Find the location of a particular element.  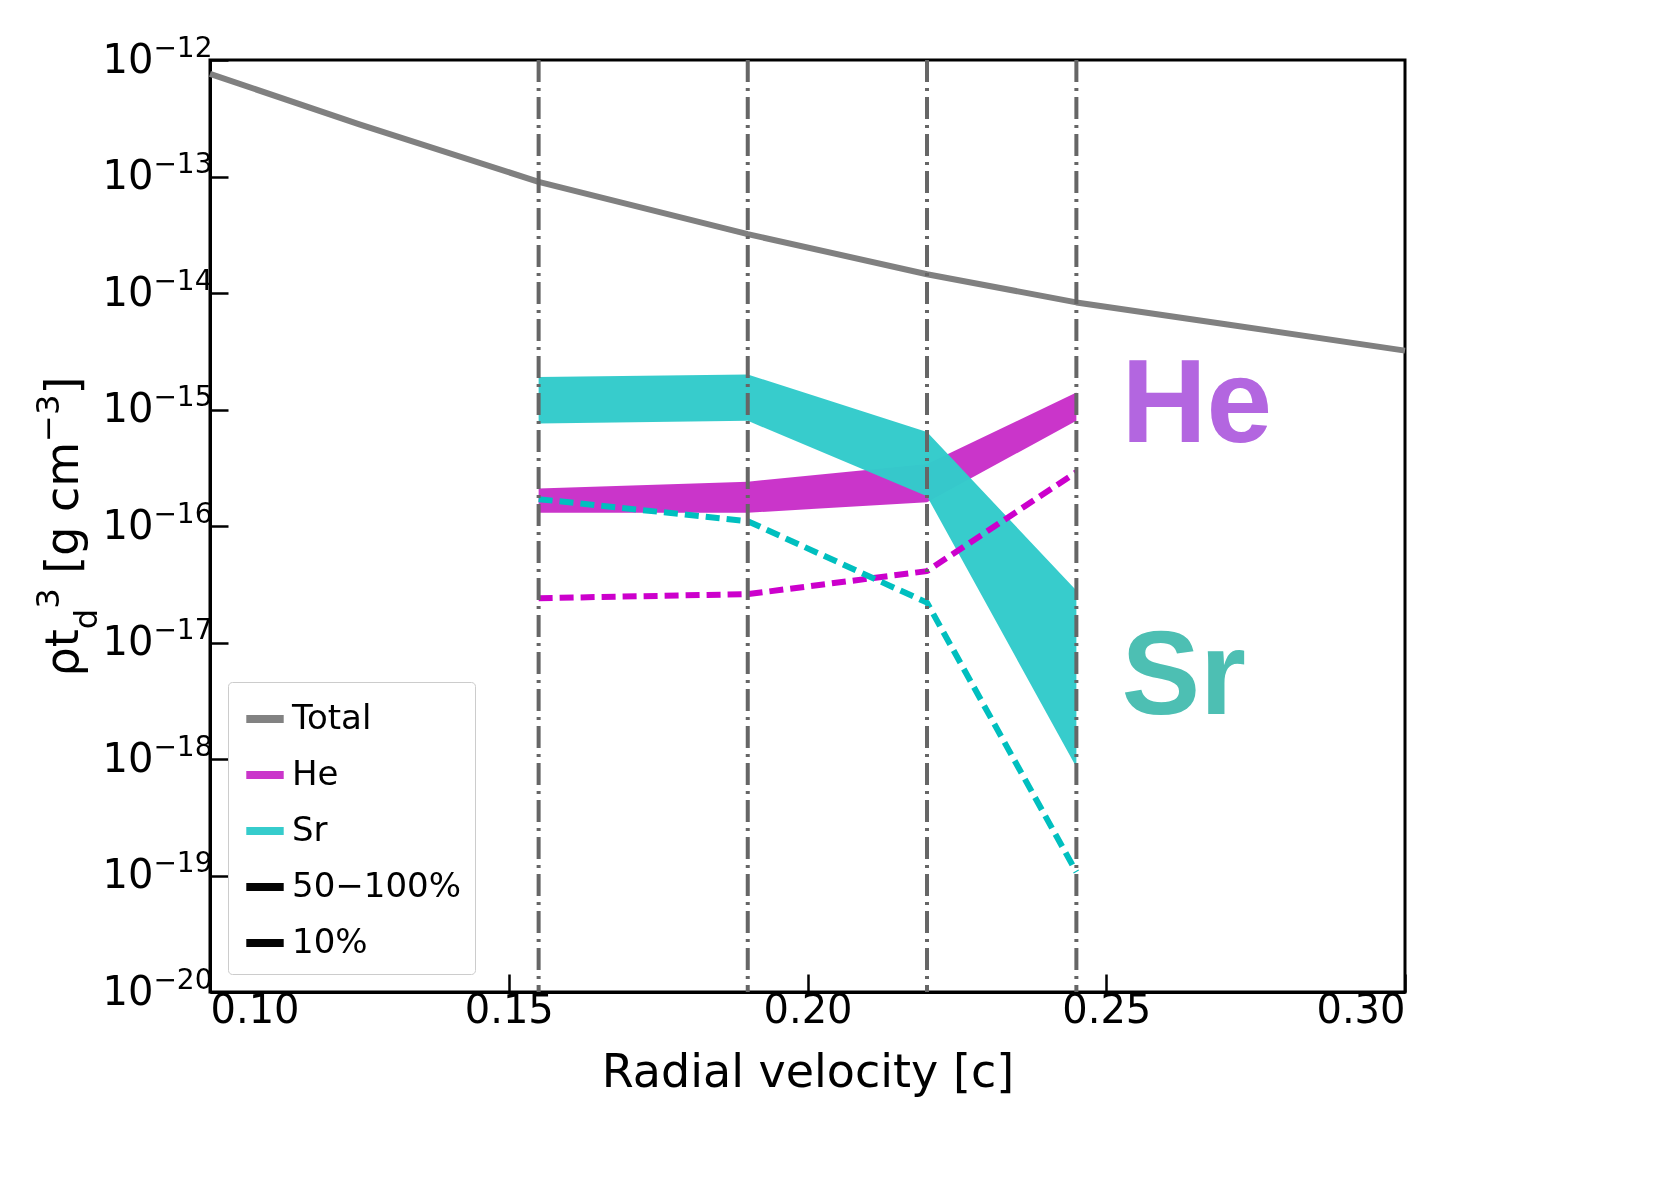

annotation: 10% is located at coordinates (330, 941).